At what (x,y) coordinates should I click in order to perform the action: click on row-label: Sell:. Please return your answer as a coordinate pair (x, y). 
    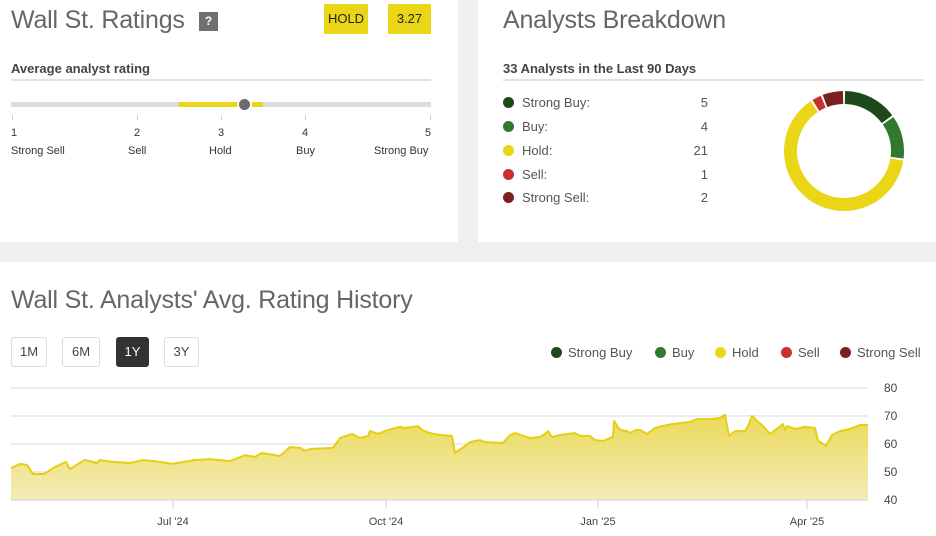
    Looking at the image, I should click on (535, 174).